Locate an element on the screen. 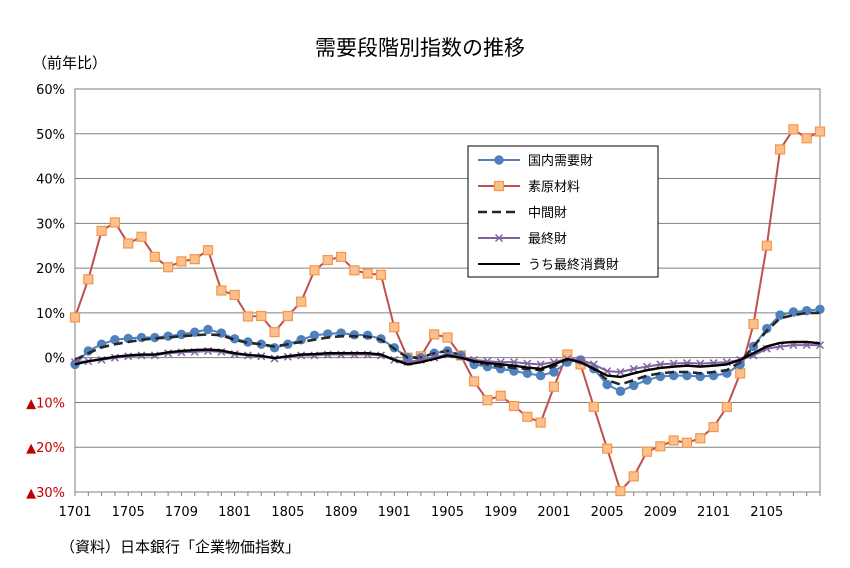 The height and width of the screenshot is (568, 850). y-tick-label: 10% is located at coordinates (50, 314).